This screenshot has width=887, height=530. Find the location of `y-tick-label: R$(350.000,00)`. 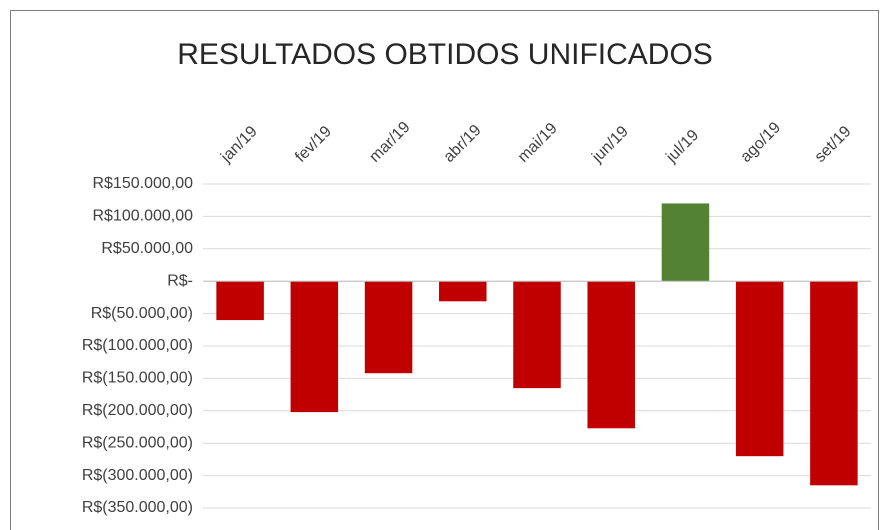

y-tick-label: R$(350.000,00) is located at coordinates (137, 507).